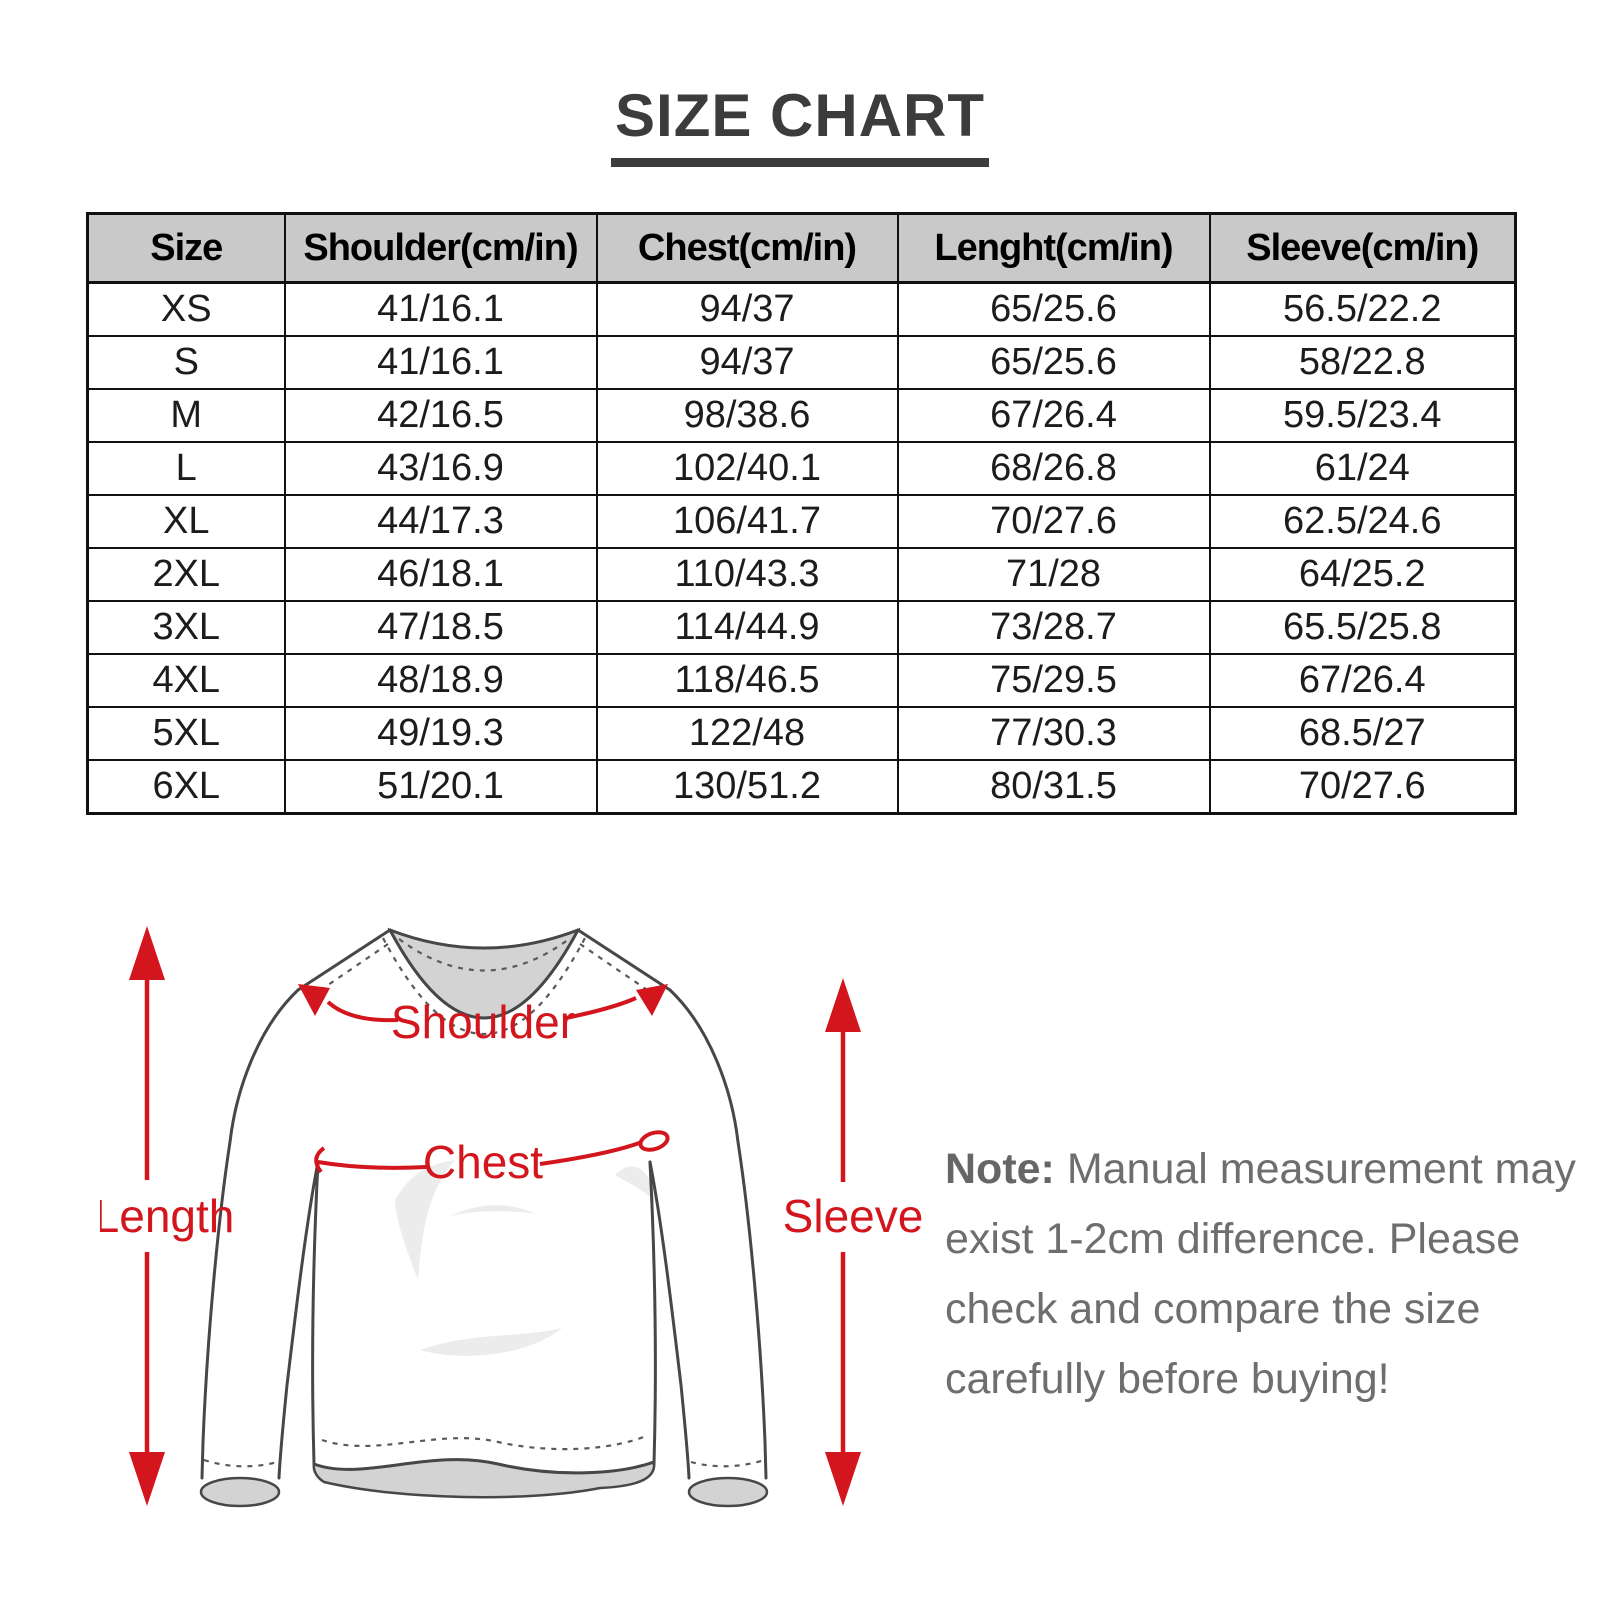  Describe the element at coordinates (747, 248) in the screenshot. I see `column-header: Chest(cm/in)` at that location.